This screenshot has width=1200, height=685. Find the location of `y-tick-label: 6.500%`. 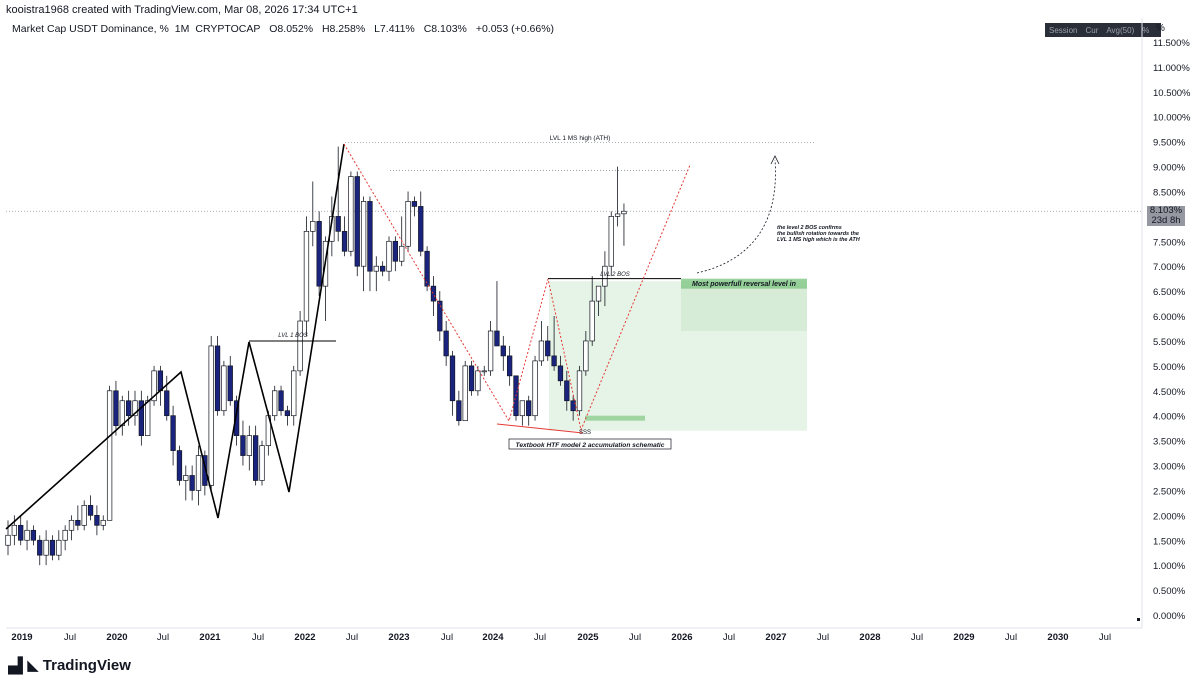

y-tick-label: 6.500% is located at coordinates (1169, 292).